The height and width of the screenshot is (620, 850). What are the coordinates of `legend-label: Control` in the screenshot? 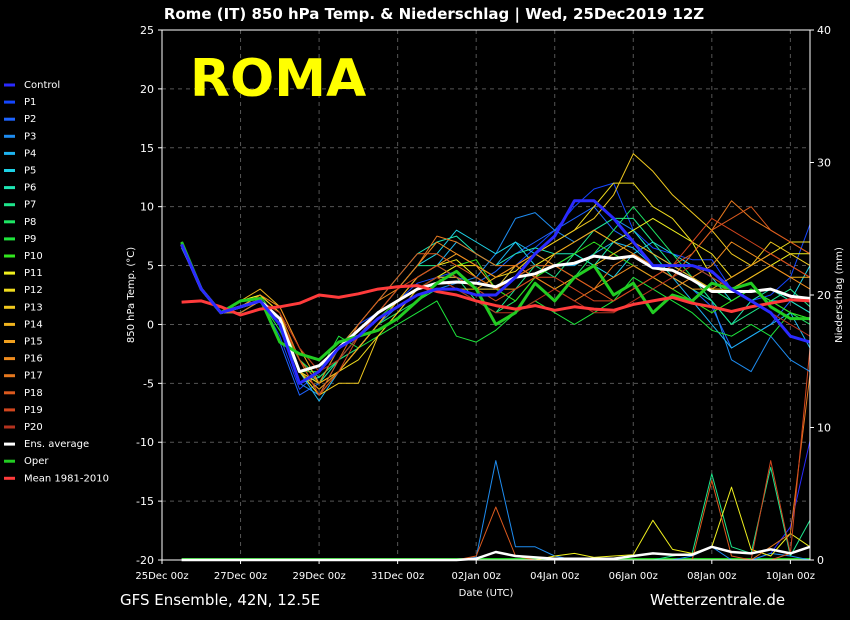 It's located at (42, 85).